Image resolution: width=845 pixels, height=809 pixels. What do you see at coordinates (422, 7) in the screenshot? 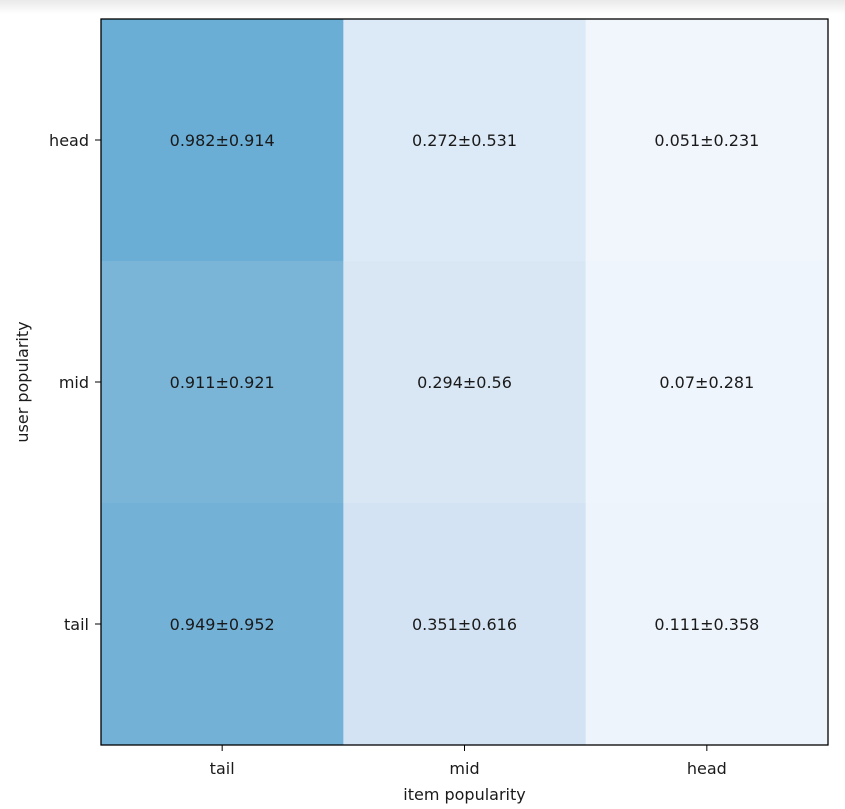
I see `top-shade` at bounding box center [422, 7].